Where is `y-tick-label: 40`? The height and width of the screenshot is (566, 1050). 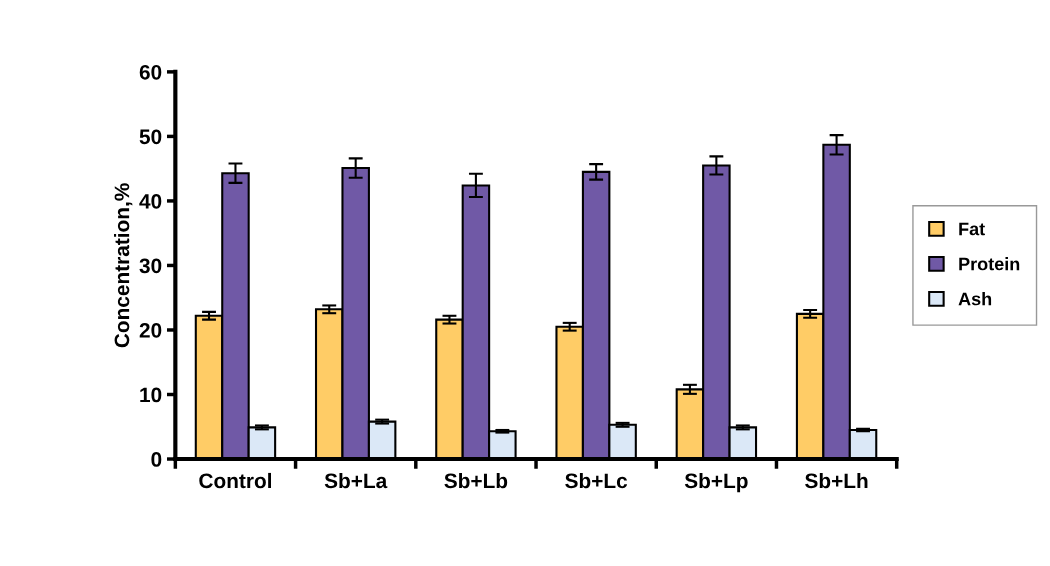
y-tick-label: 40 is located at coordinates (150, 201).